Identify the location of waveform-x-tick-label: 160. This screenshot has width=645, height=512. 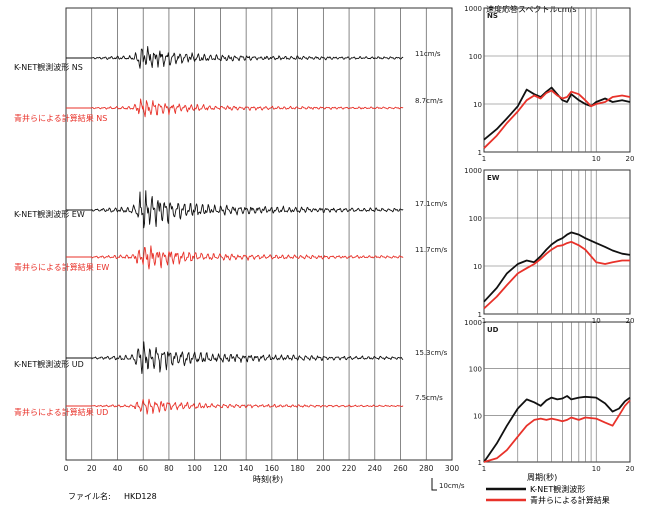
(272, 468).